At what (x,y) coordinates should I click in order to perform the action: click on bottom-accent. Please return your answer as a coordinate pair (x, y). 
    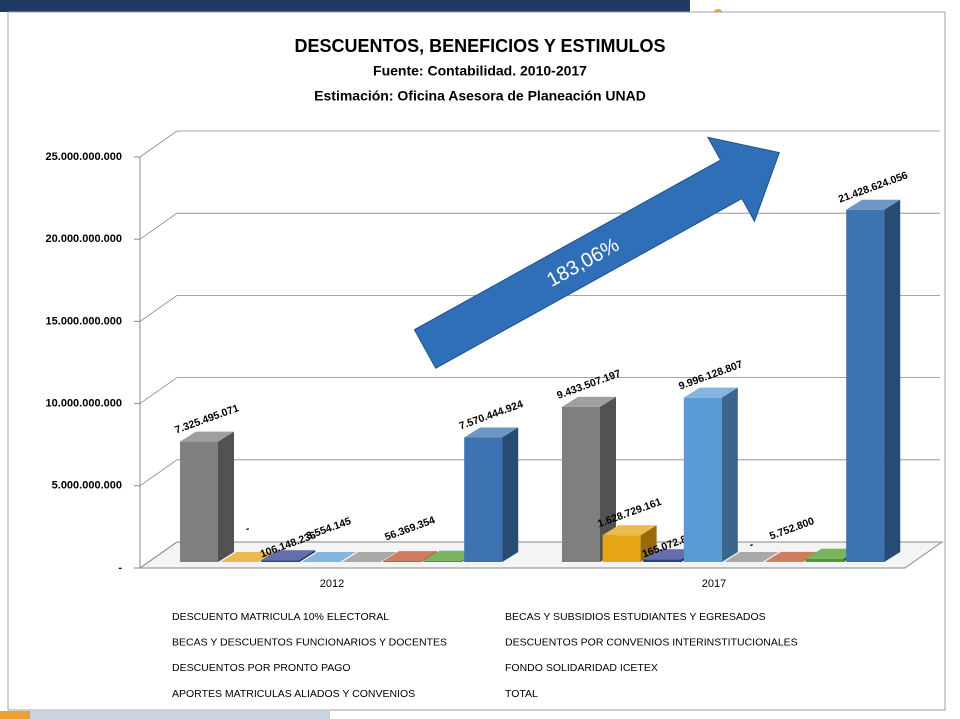
    Looking at the image, I should click on (15, 715).